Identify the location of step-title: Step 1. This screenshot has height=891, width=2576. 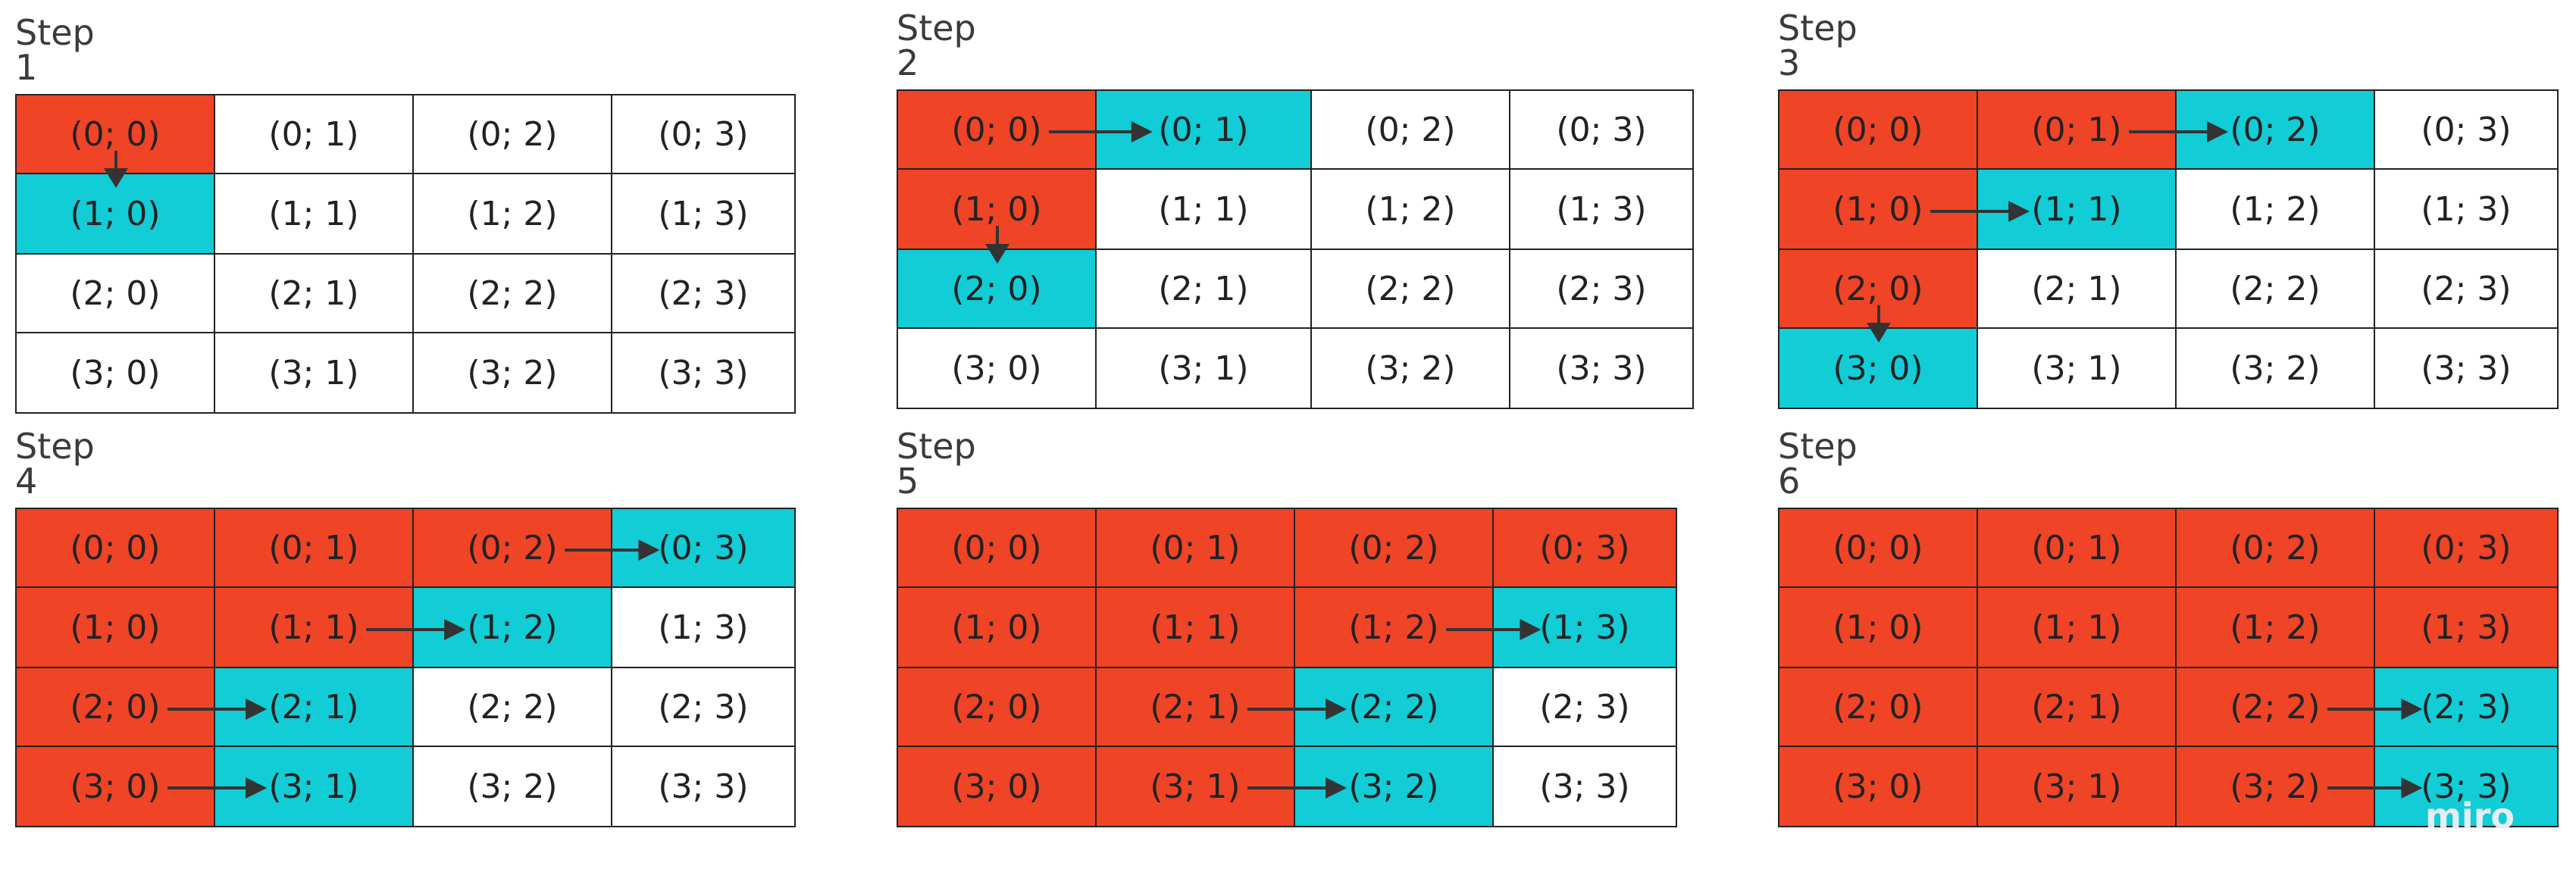
(55, 50).